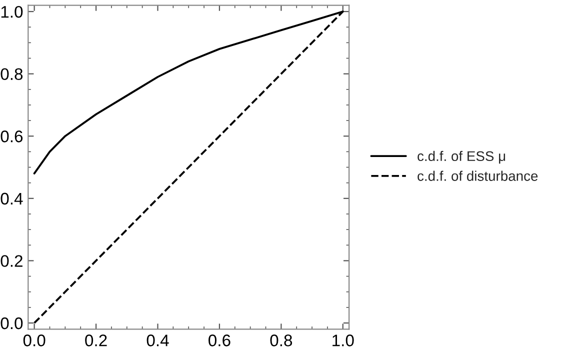 Image resolution: width=563 pixels, height=354 pixels. Describe the element at coordinates (219, 340) in the screenshot. I see `x-tick-label: 0.6` at that location.